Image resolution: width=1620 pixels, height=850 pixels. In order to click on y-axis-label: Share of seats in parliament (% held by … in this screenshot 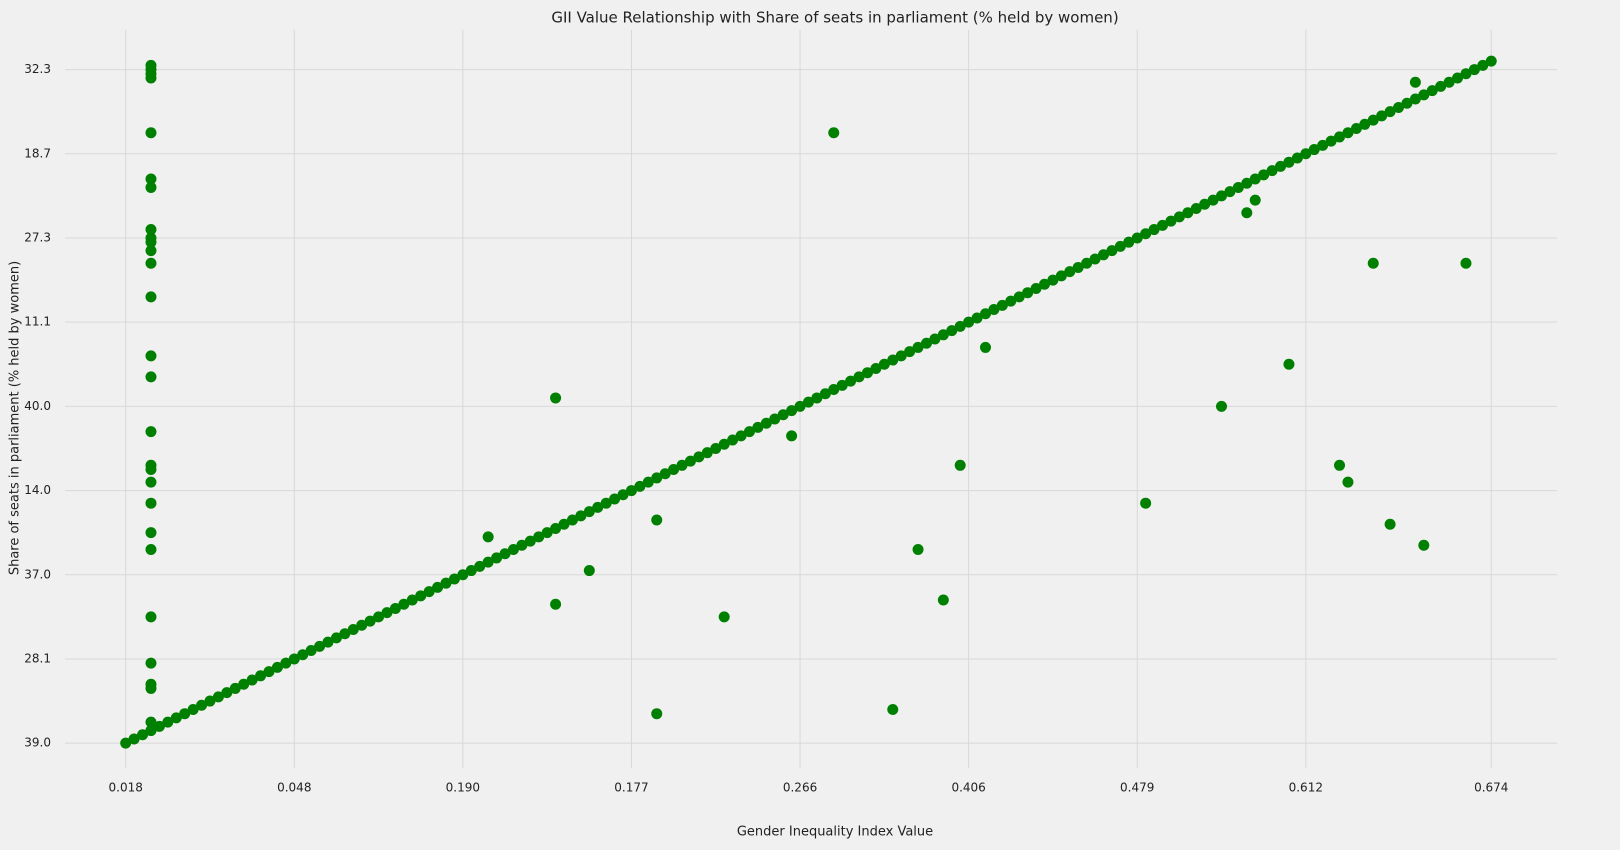, I will do `click(15, 418)`.